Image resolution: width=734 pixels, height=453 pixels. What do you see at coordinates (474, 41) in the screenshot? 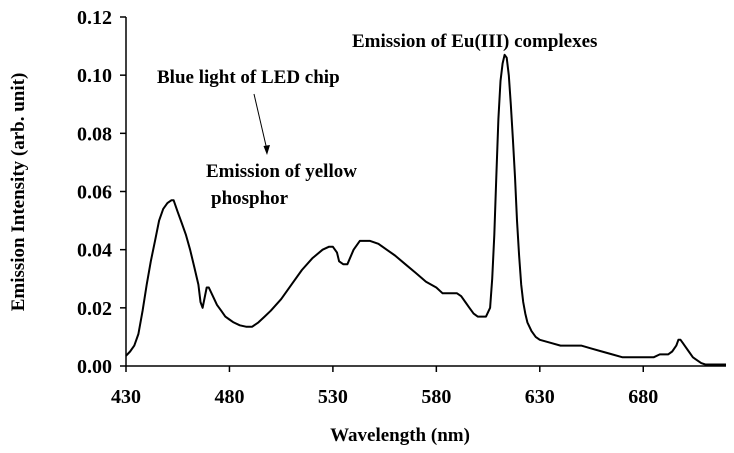
I see `annotation-eu-complexes: Emission of Eu(III) complexes` at bounding box center [474, 41].